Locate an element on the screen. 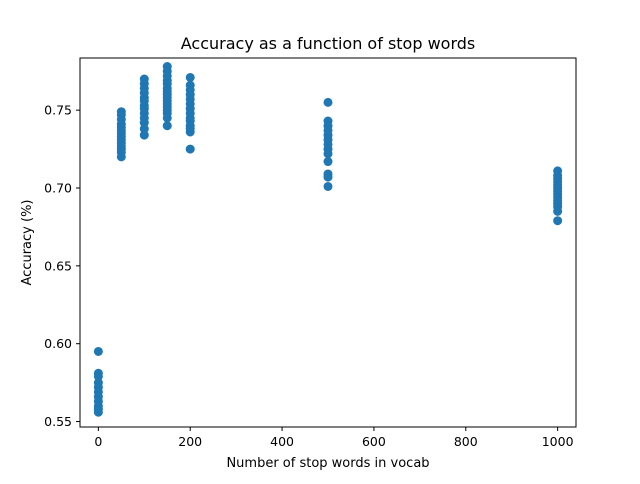 This screenshot has width=640, height=484. x-tick-label: 400 is located at coordinates (282, 441).